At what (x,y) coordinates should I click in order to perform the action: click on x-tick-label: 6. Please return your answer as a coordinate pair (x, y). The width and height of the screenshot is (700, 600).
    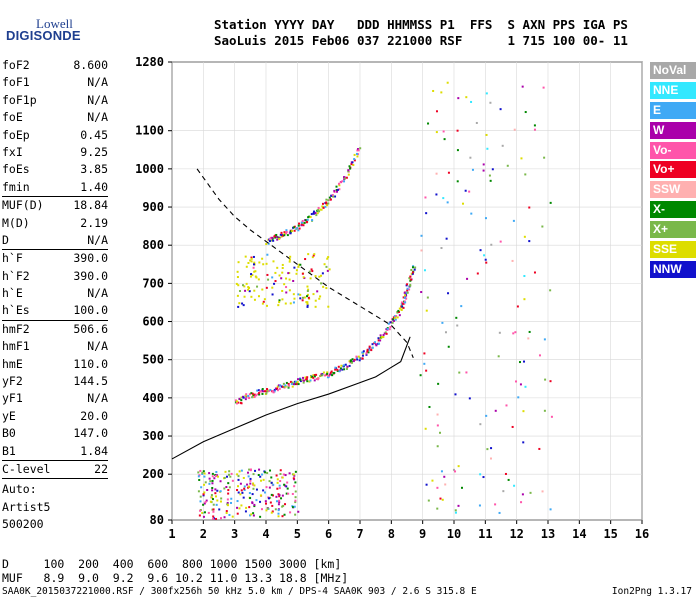
    Looking at the image, I should click on (328, 534).